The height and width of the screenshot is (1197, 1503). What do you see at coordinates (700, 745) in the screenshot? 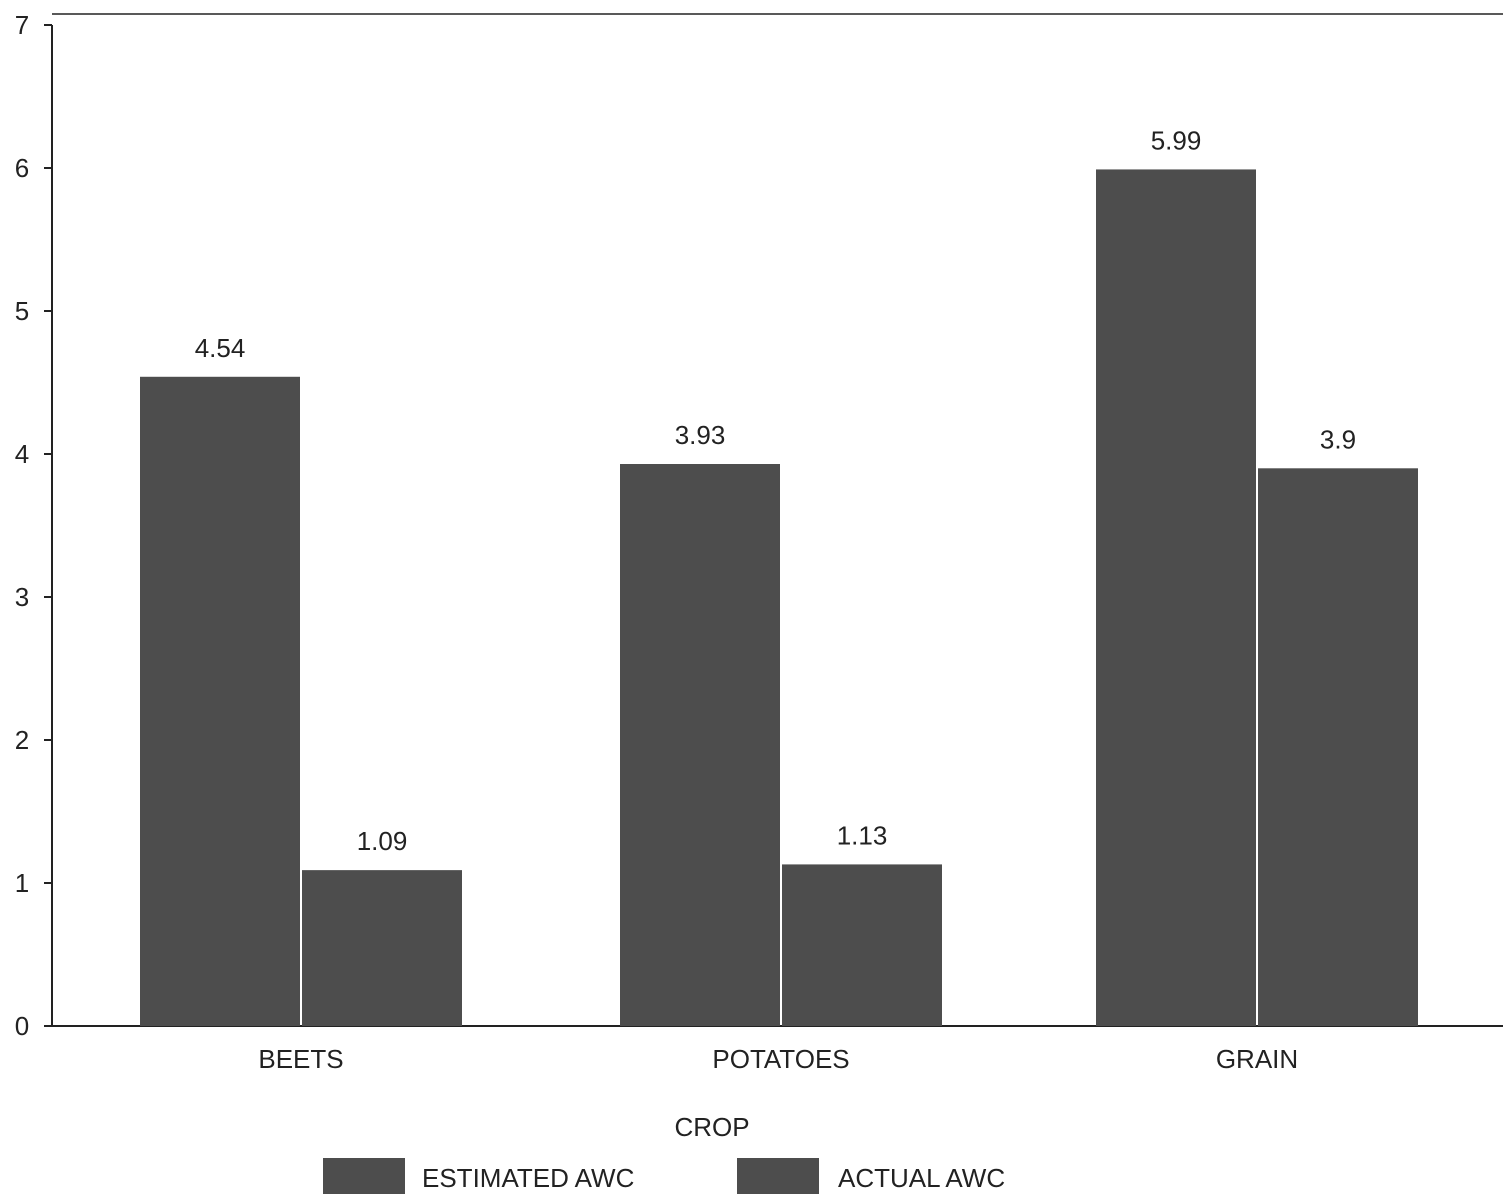
I see `bar-estimated-potatoes` at bounding box center [700, 745].